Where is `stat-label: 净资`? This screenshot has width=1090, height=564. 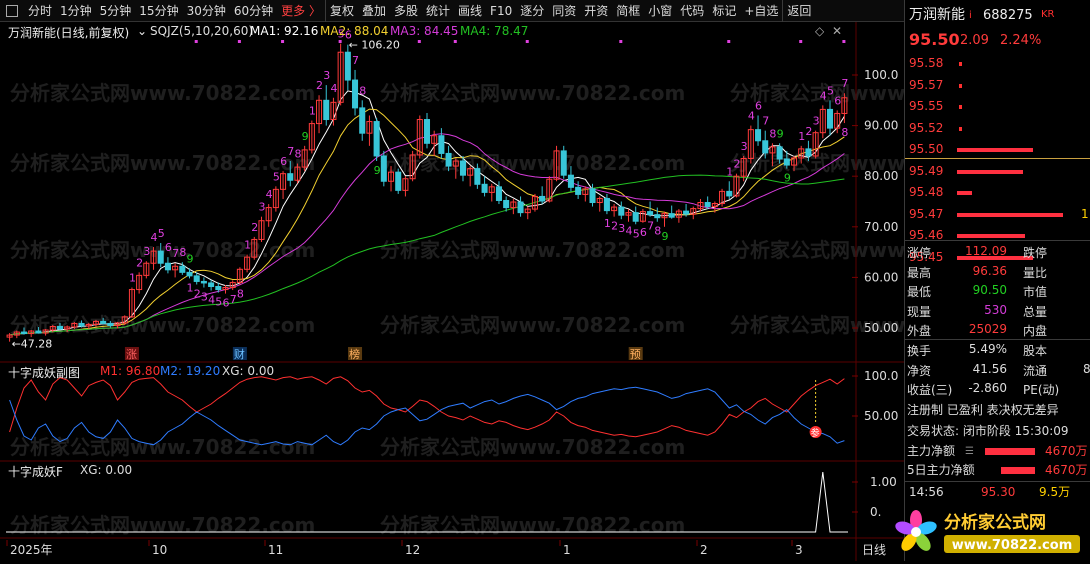 stat-label: 净资 is located at coordinates (919, 370).